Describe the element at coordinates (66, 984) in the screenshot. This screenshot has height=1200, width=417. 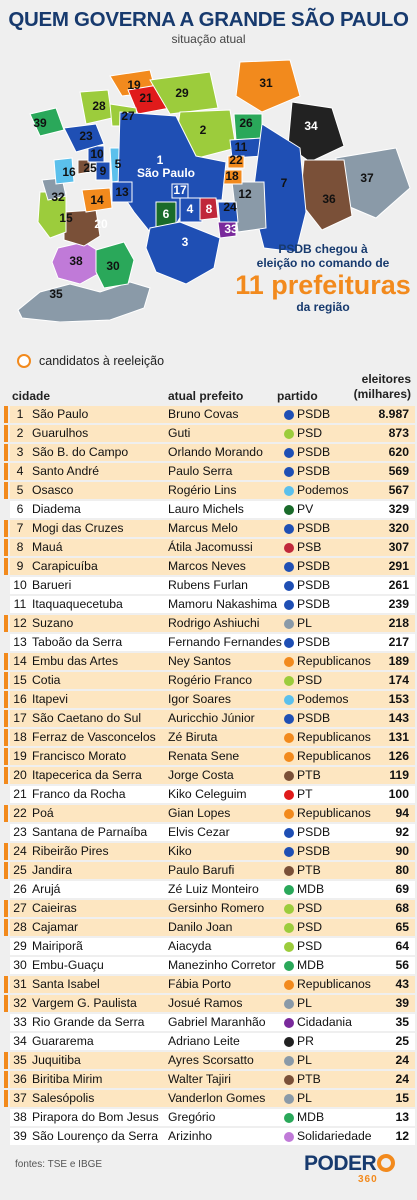
I see `city-name: Santa Isabel` at that location.